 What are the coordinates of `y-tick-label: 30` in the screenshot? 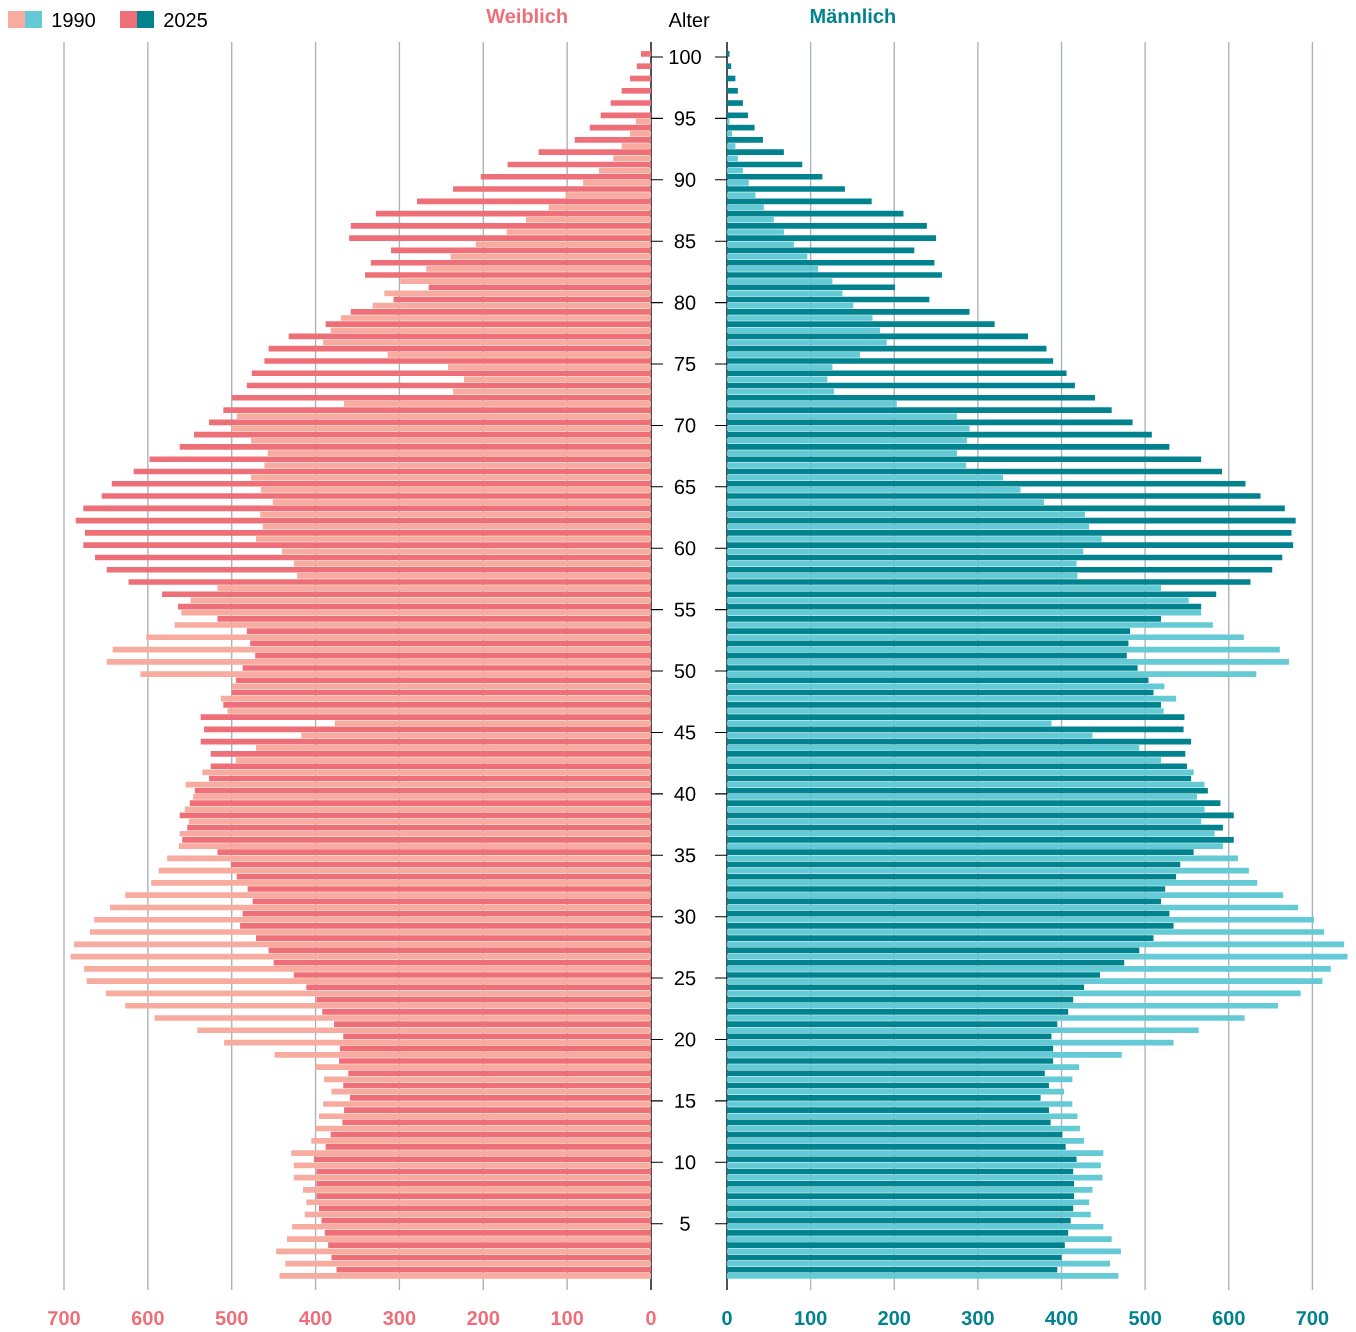 It's located at (685, 916).